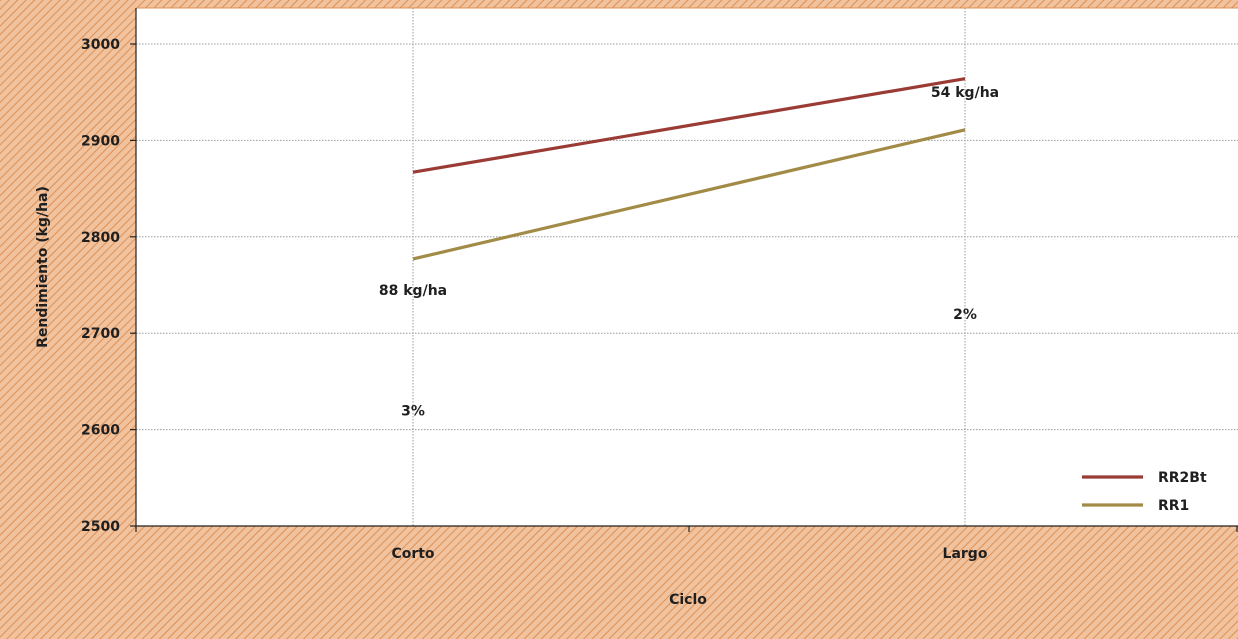  I want to click on y-tick-label: 2800, so click(100, 238).